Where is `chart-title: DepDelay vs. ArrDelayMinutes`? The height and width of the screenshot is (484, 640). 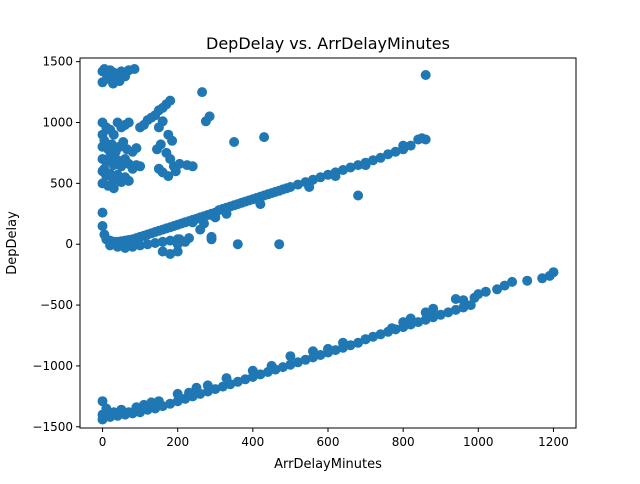 chart-title: DepDelay vs. ArrDelayMinutes is located at coordinates (328, 43).